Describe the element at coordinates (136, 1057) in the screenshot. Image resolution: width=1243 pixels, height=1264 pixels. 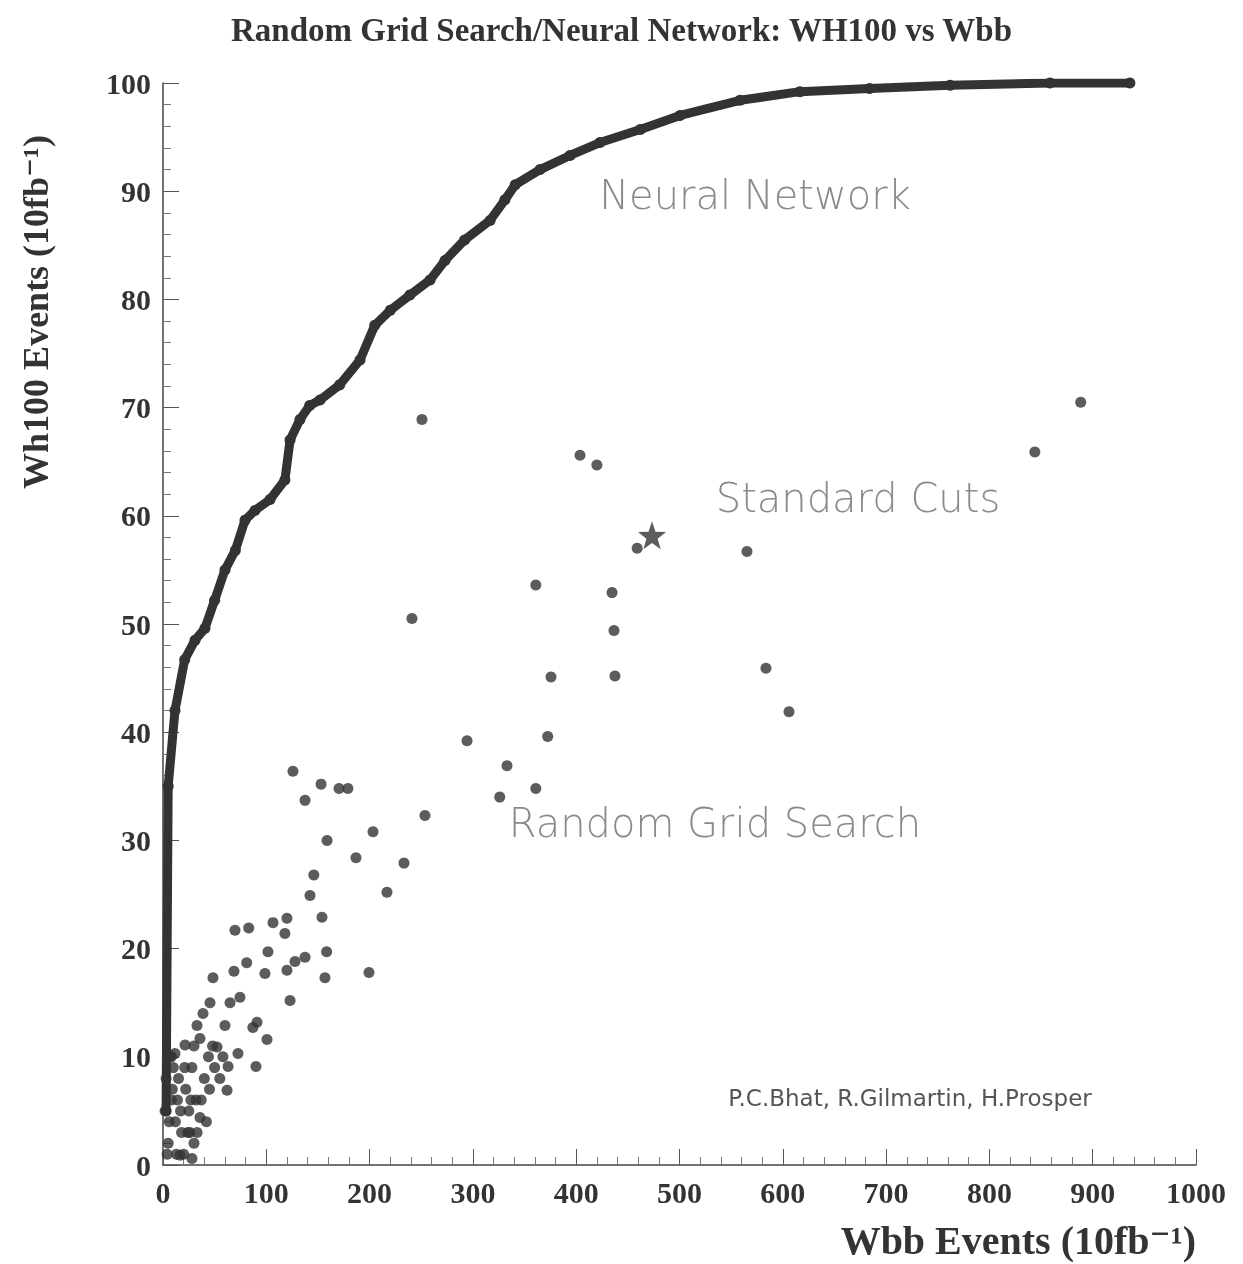
I see `y-tick-label: 10` at that location.